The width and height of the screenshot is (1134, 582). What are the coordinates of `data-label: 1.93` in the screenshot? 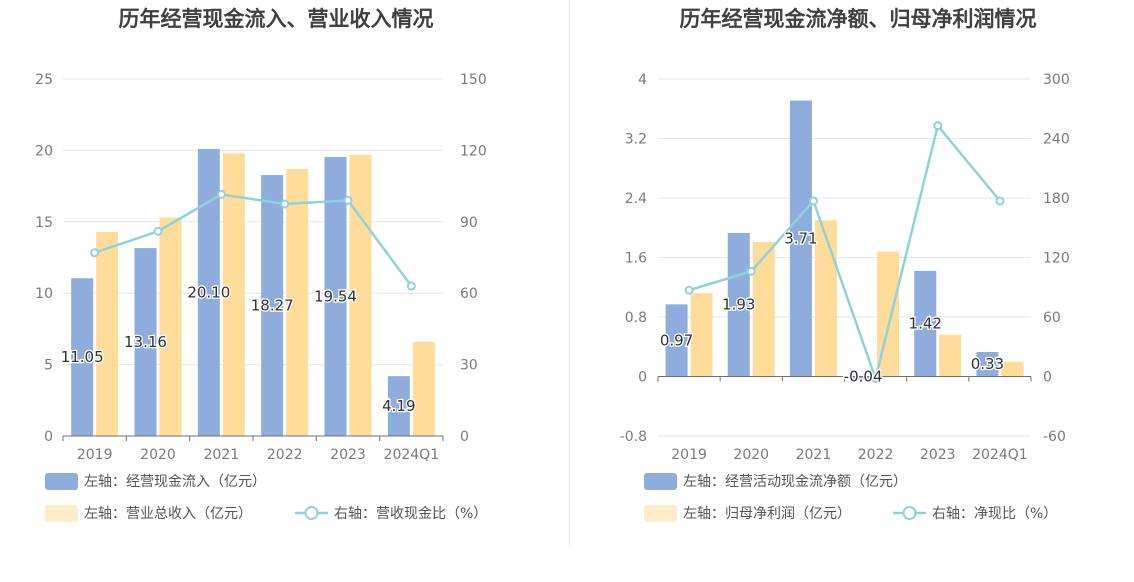 It's located at (738, 305).